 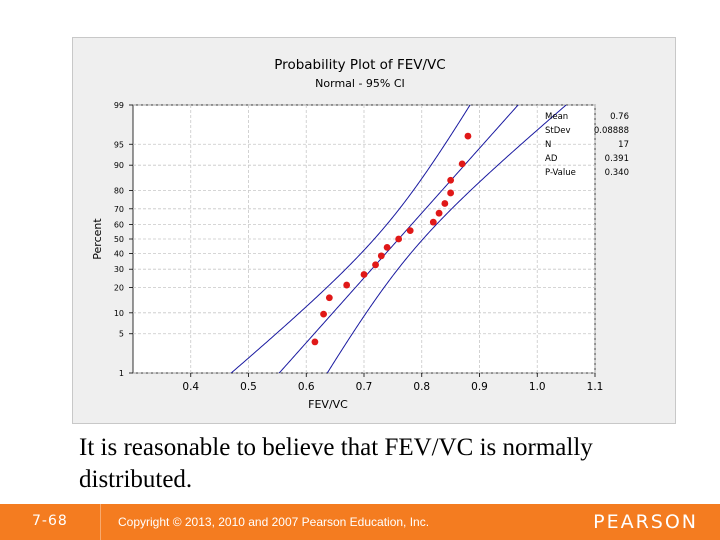 What do you see at coordinates (551, 159) in the screenshot?
I see `stat-label: AD` at bounding box center [551, 159].